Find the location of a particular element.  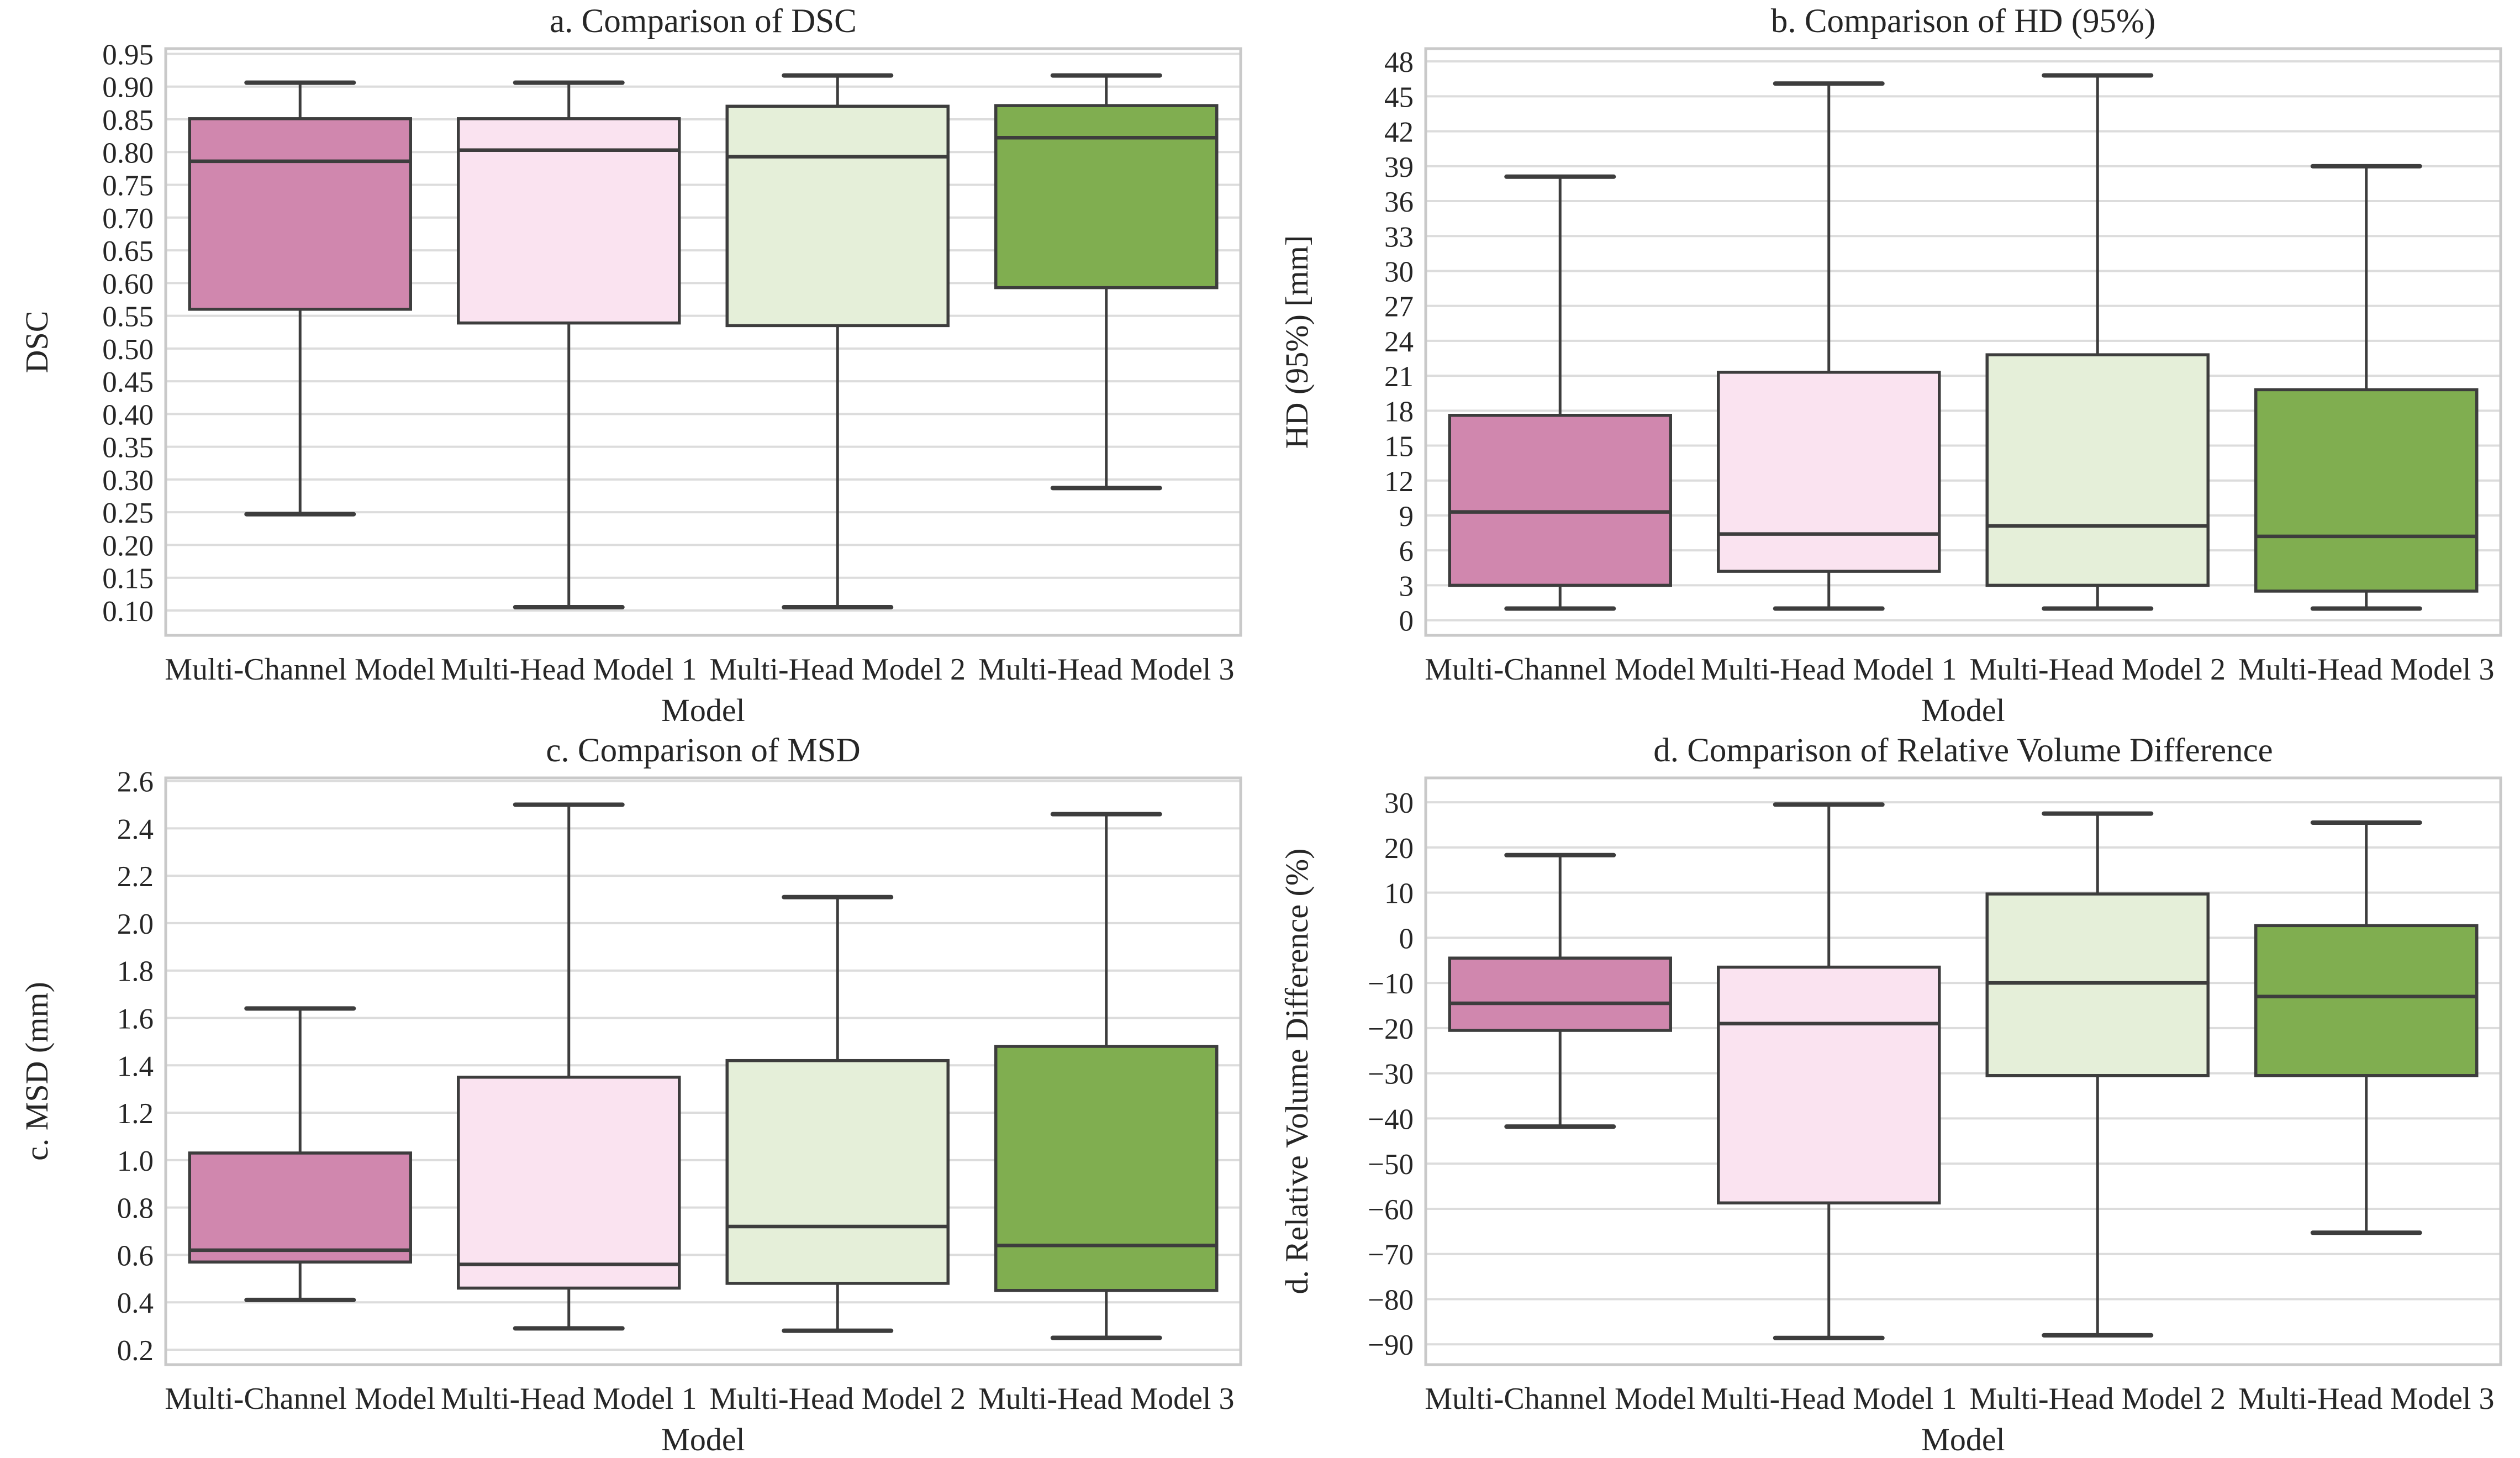

chart-title: c. Comparison of MSD is located at coordinates (703, 750).